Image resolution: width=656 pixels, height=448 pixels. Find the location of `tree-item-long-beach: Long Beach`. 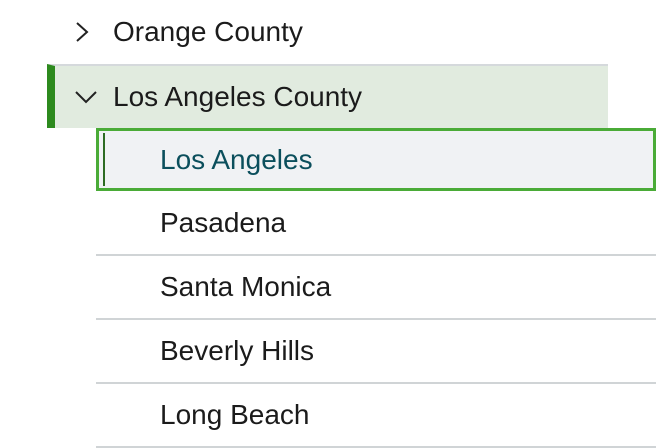

tree-item-long-beach: Long Beach is located at coordinates (376, 416).